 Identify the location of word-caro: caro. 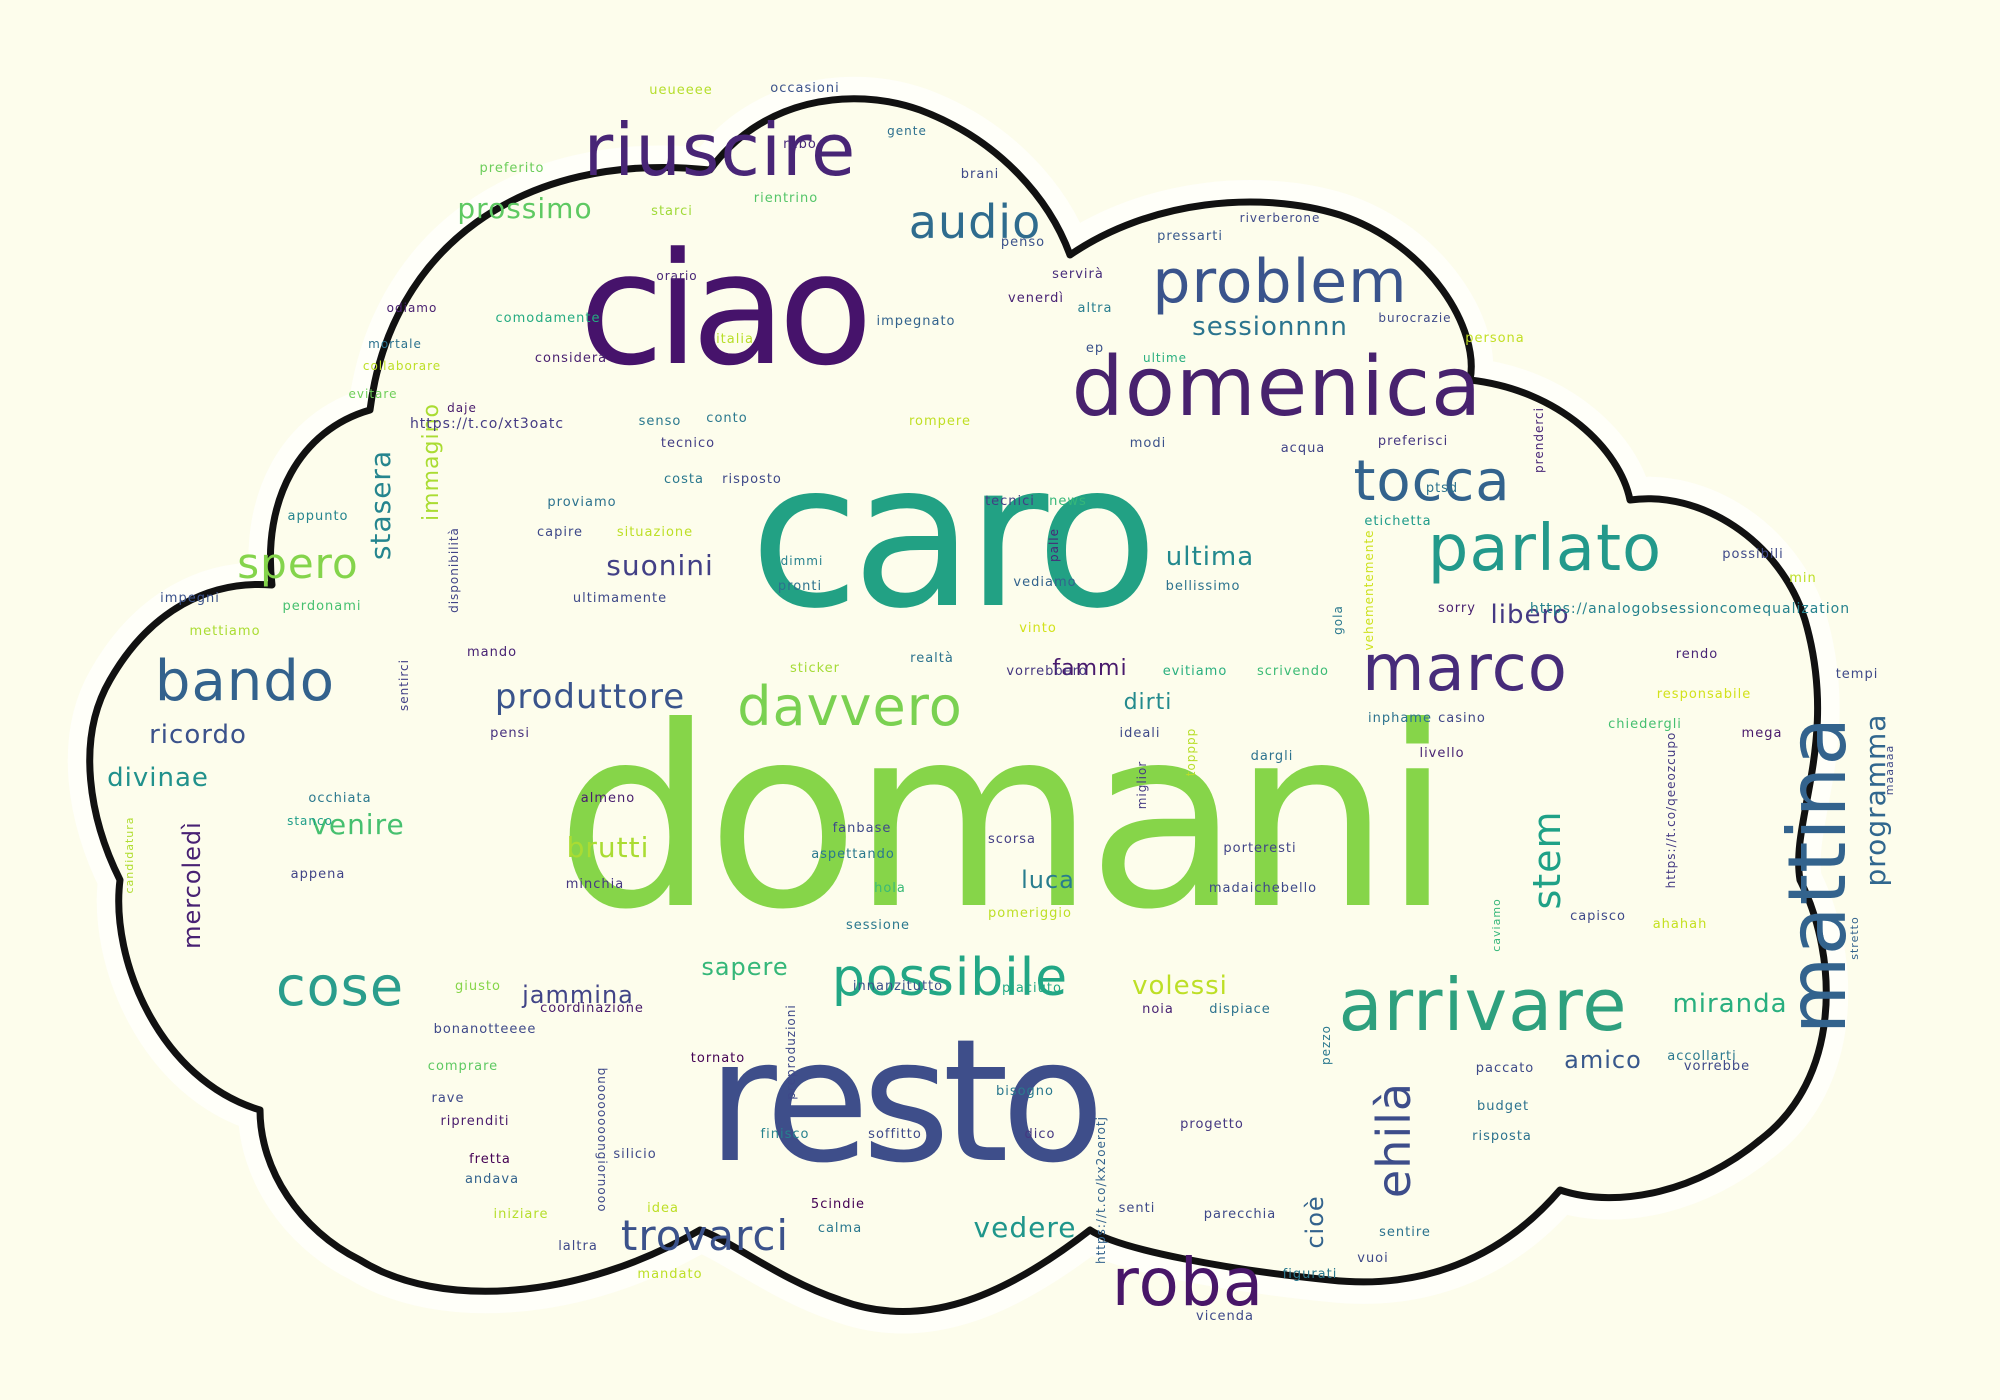
(950, 536).